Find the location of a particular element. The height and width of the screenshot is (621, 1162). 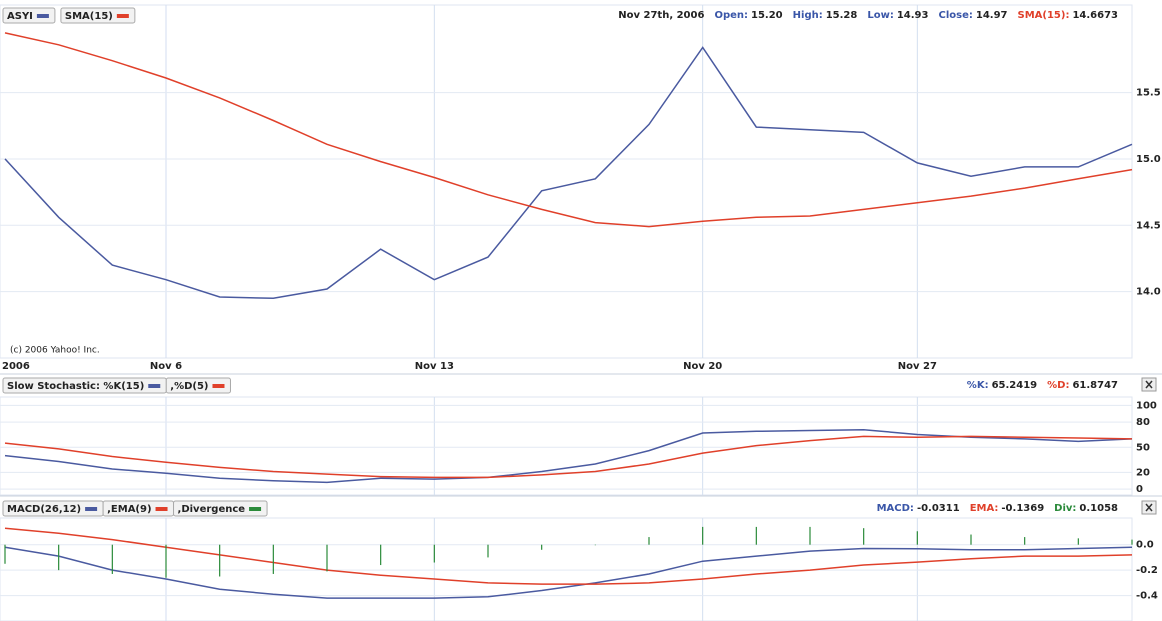

legend-item: SMA(15) is located at coordinates (98, 15).